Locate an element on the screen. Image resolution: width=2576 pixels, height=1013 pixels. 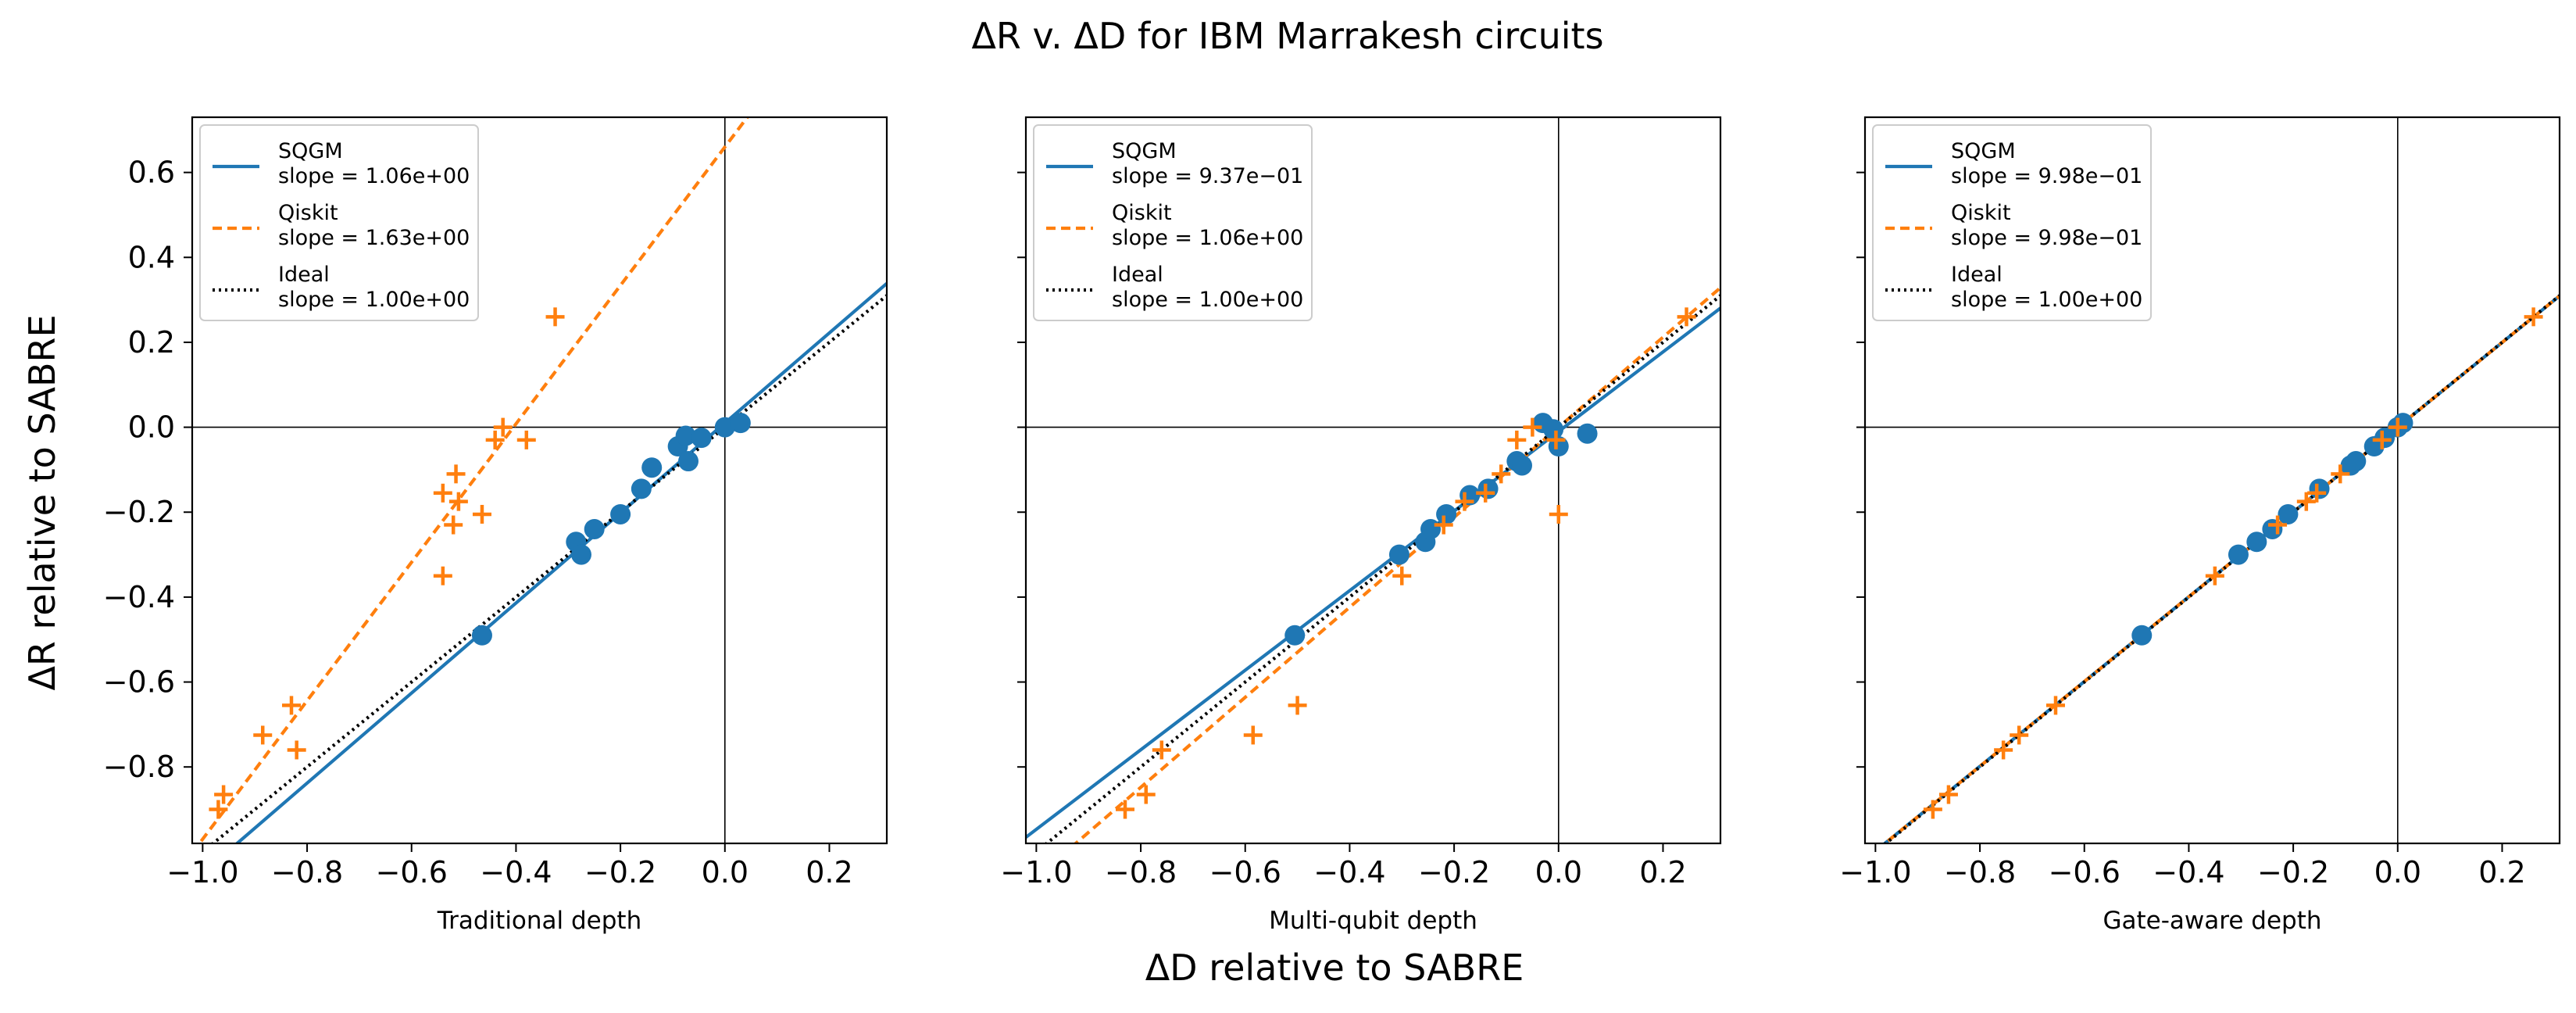
panel-3-xlabel: Gate-aware depth is located at coordinates (2213, 921).